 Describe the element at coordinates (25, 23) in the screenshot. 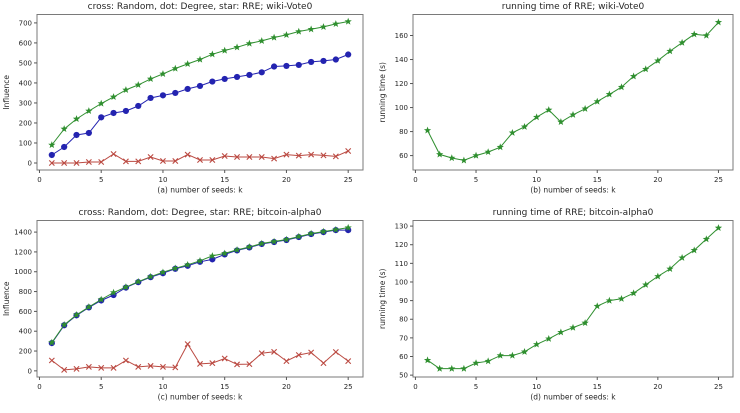

I see `svg-text: 700` at that location.